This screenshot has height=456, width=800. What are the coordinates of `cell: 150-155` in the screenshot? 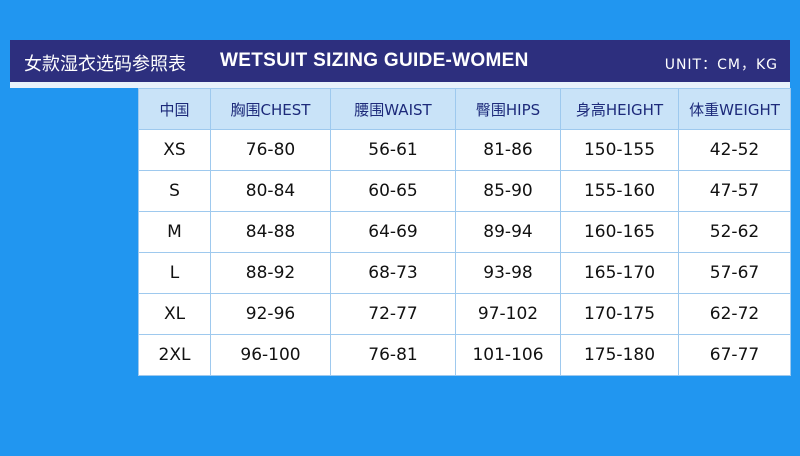 It's located at (619, 150).